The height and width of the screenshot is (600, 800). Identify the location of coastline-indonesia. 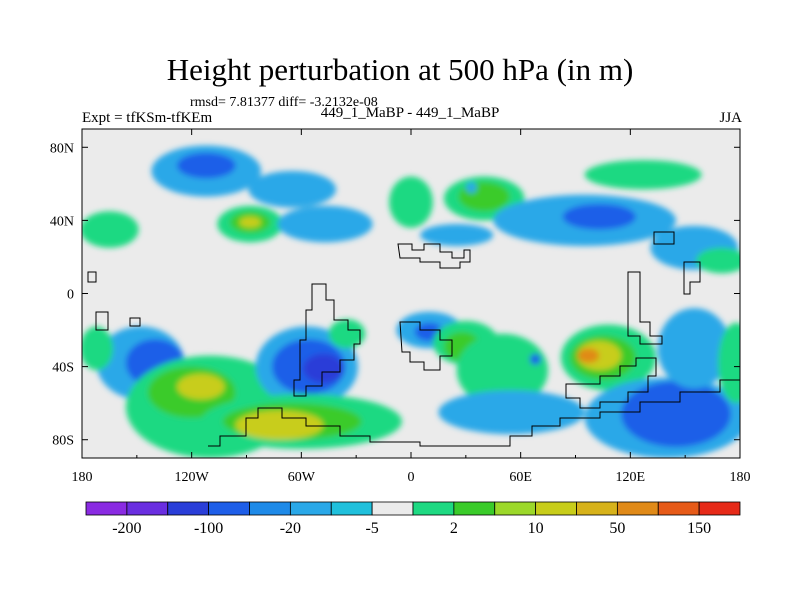
(645, 308).